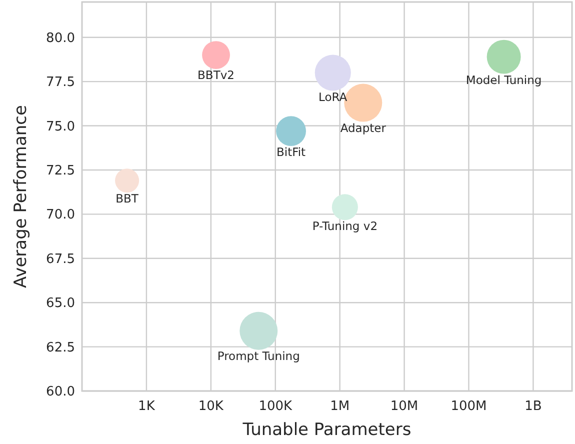 This screenshot has height=444, width=575. What do you see at coordinates (60, 215) in the screenshot?
I see `y-tick-label: 70.0` at bounding box center [60, 215].